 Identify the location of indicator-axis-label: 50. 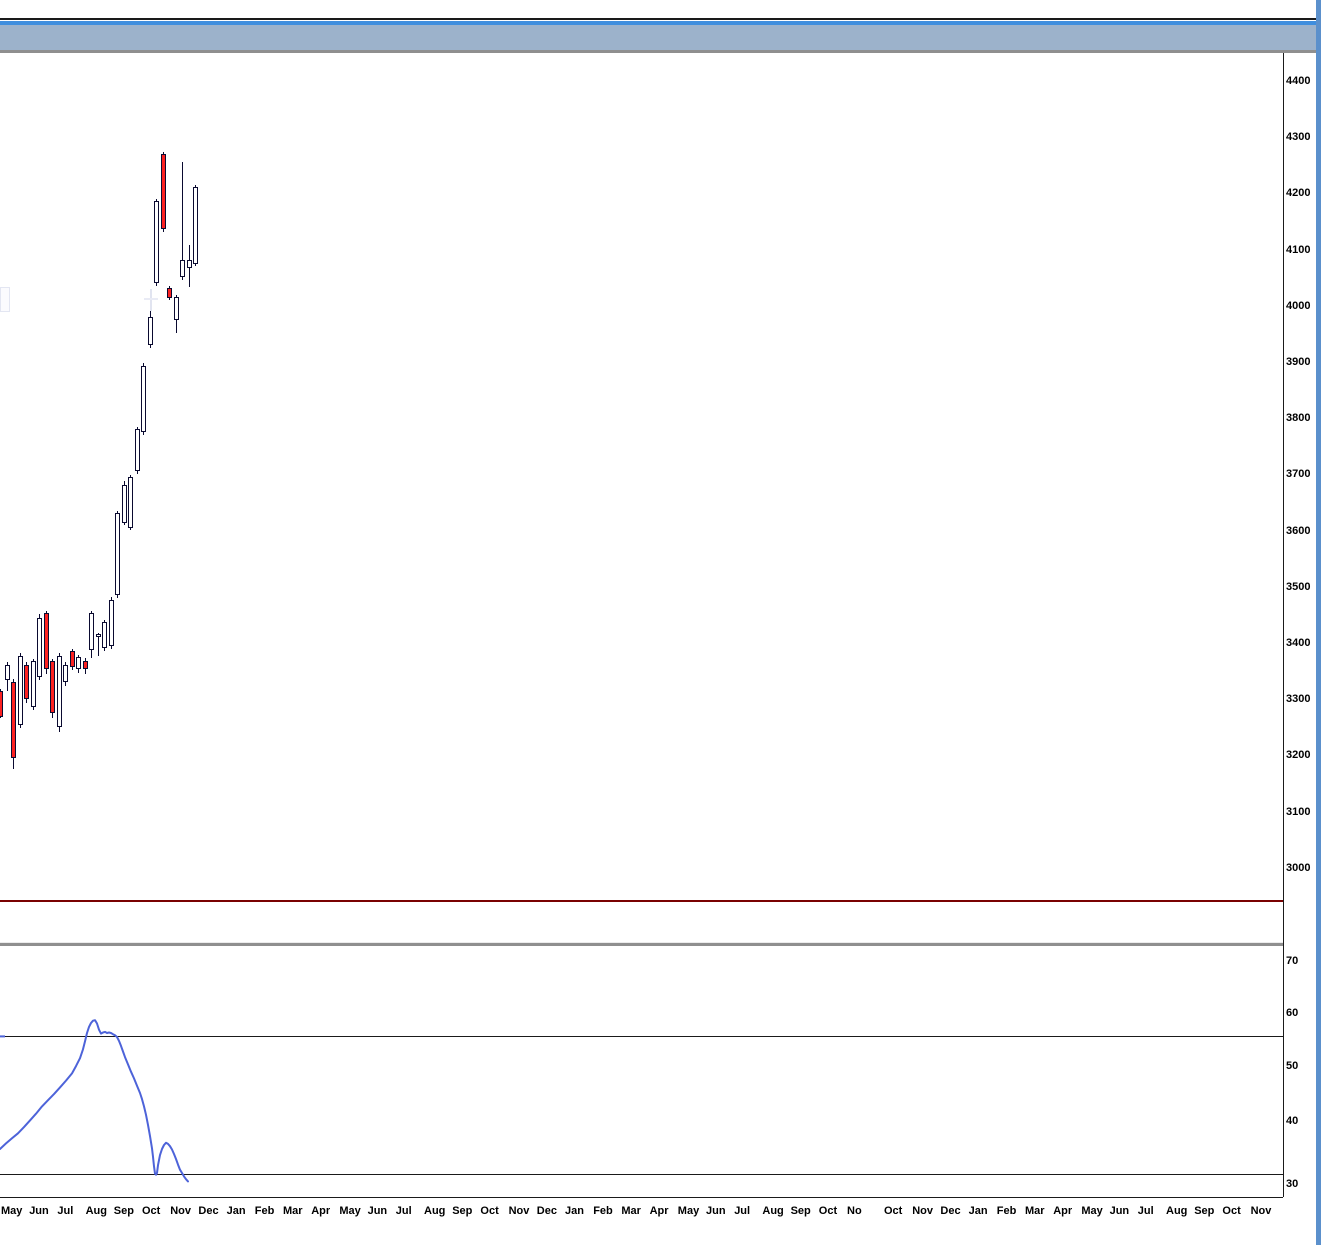
(1292, 1066).